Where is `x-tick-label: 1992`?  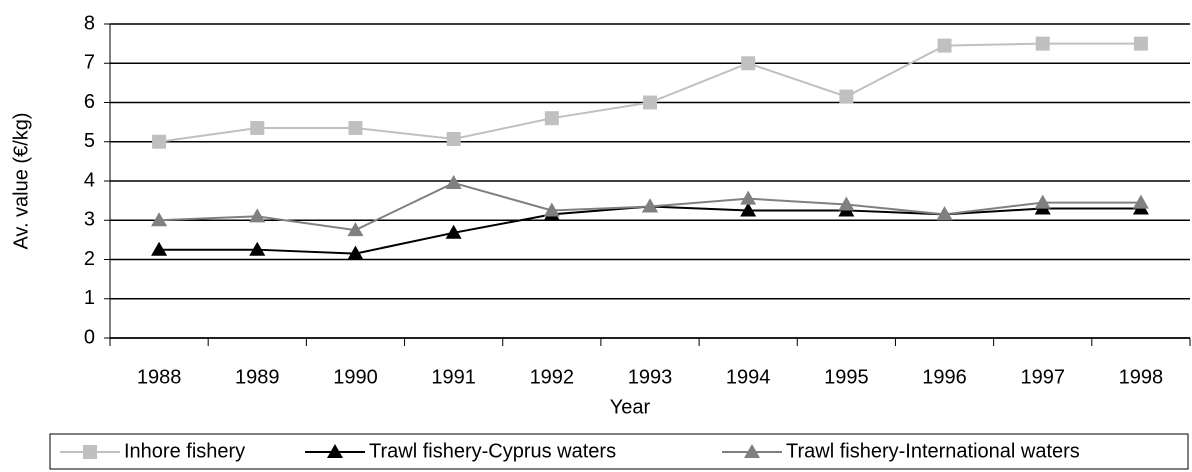
x-tick-label: 1992 is located at coordinates (552, 377).